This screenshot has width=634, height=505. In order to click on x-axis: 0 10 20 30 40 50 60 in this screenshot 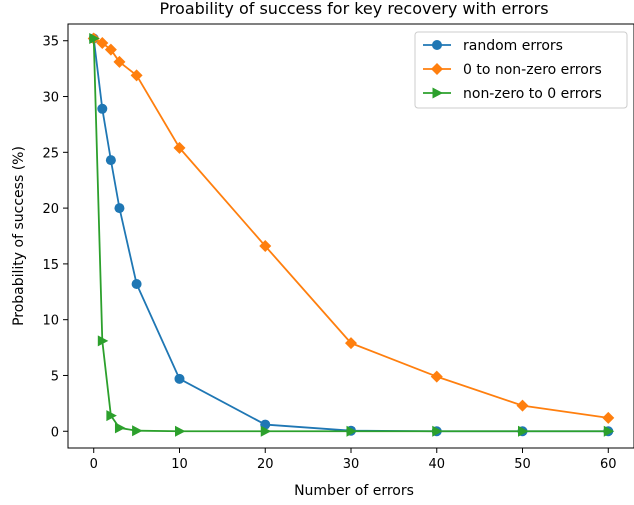, I will do `click(353, 460)`.